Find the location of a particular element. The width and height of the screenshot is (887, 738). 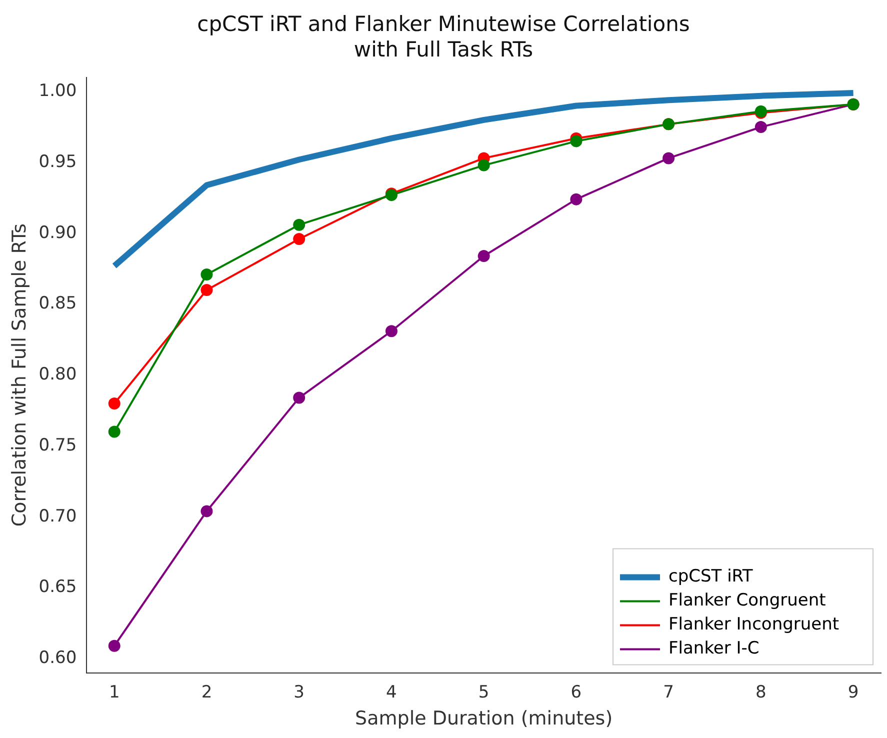

y-tick-label: 0.95 is located at coordinates (57, 162).